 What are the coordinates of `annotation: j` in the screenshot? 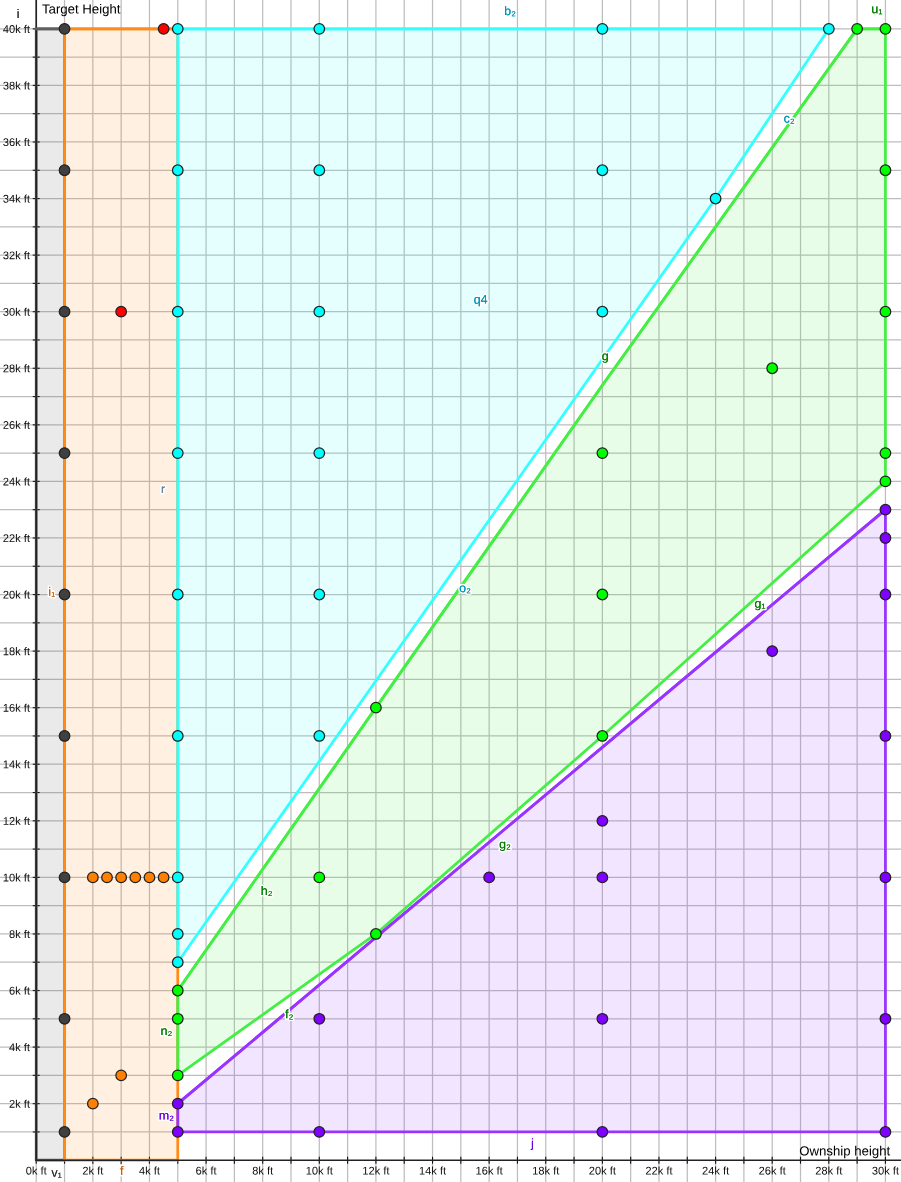 It's located at (531, 1144).